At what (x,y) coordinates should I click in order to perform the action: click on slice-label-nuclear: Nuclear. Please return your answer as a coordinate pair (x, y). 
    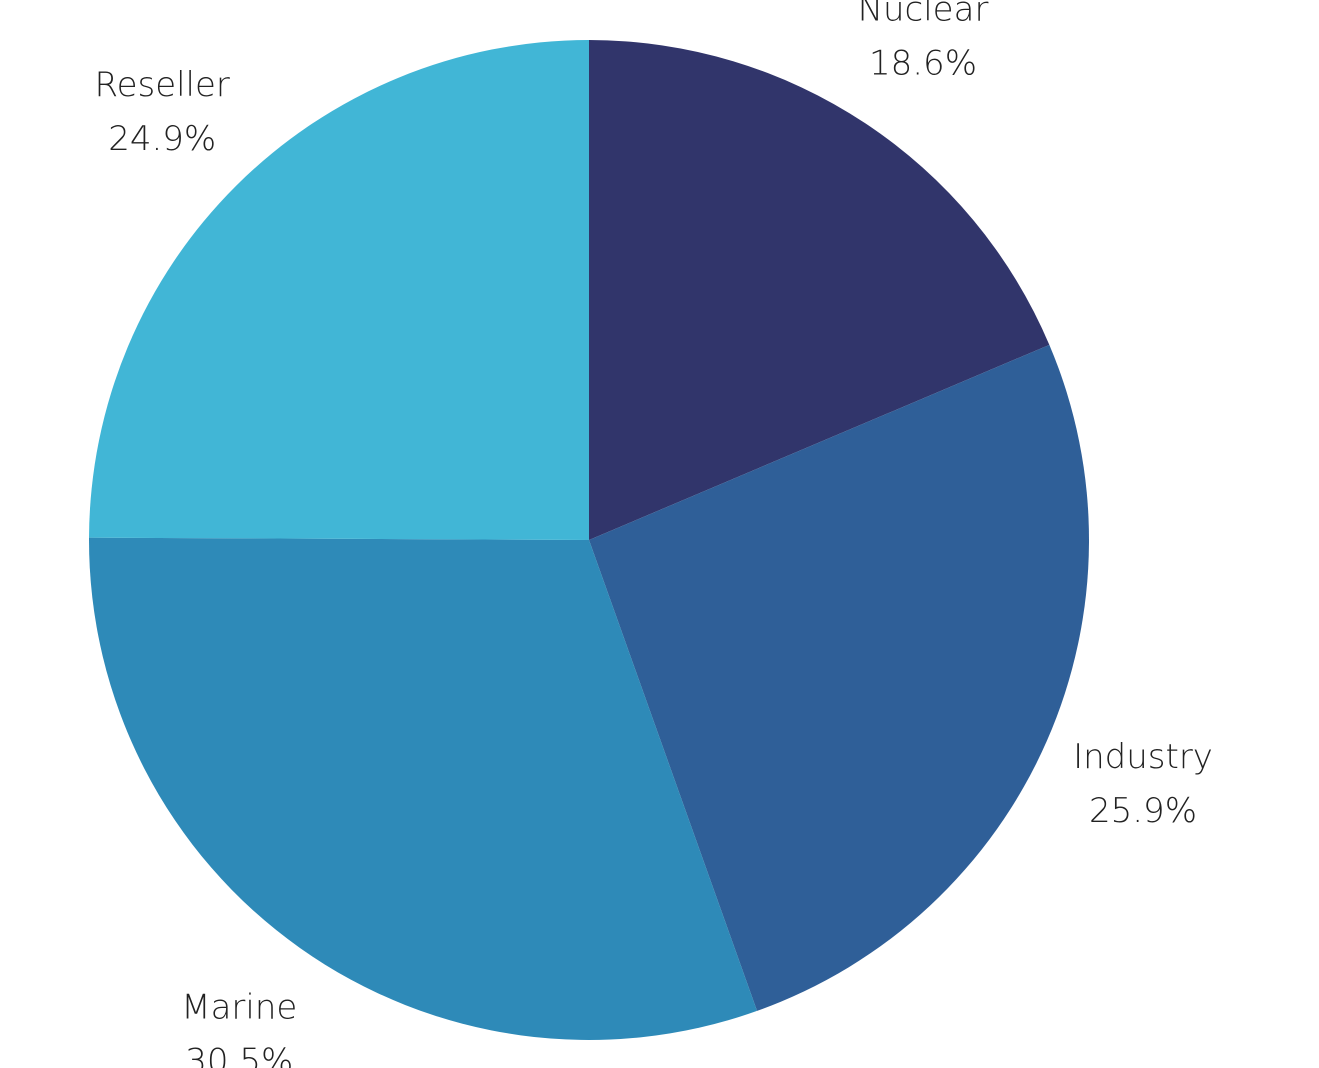
    Looking at the image, I should click on (923, 15).